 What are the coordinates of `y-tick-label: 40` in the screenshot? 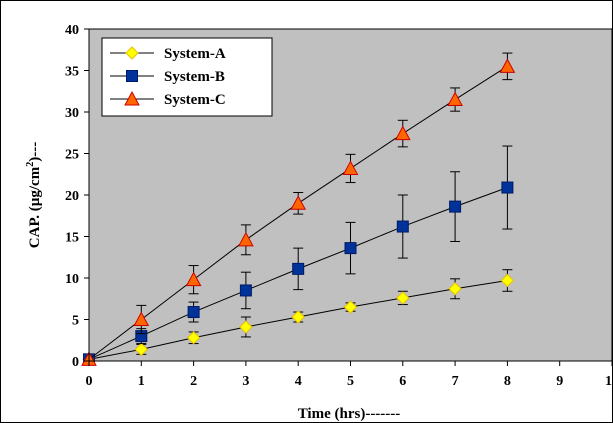 It's located at (72, 30).